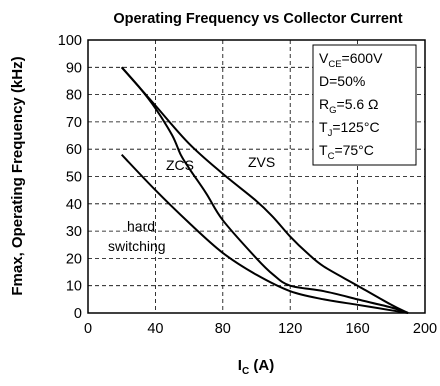 The width and height of the screenshot is (440, 386). Describe the element at coordinates (88, 329) in the screenshot. I see `x-tick-label: 0` at that location.